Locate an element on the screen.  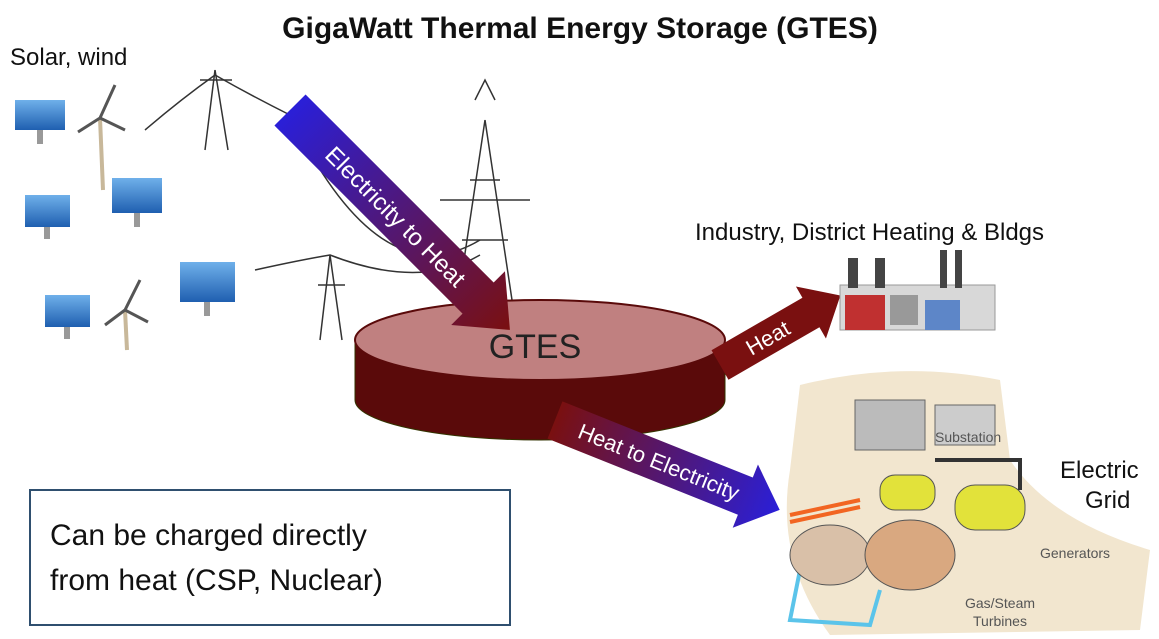
note-box is located at coordinates (270, 557).